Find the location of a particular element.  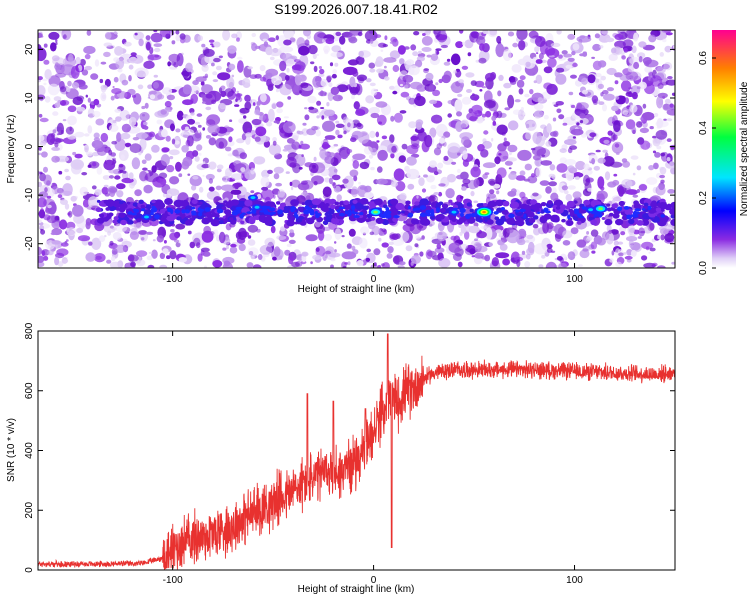

y-tick-label: 200 is located at coordinates (29, 509).